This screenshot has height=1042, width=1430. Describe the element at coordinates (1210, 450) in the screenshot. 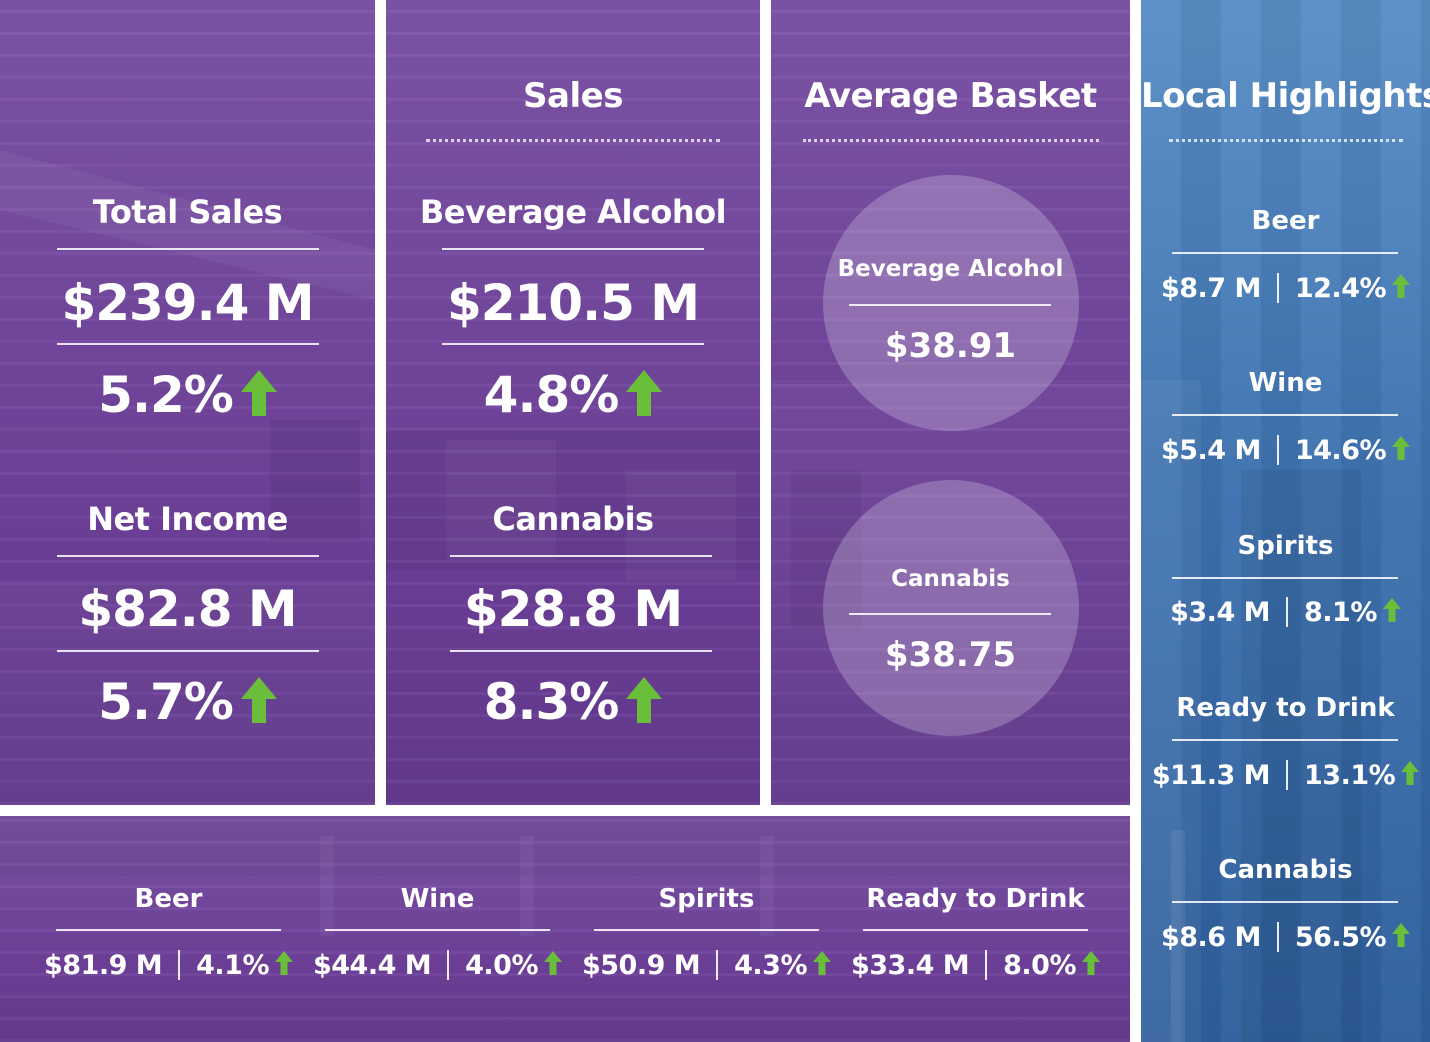

I see `local-wine-value: $5.4 M` at that location.